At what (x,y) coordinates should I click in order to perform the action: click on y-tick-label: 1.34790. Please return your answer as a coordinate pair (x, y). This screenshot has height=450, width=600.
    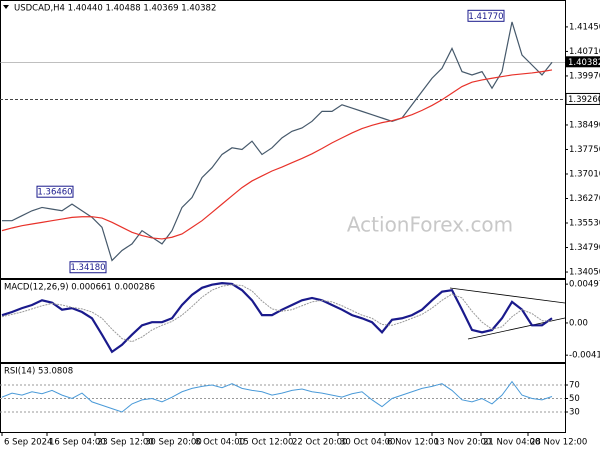
    Looking at the image, I should click on (584, 248).